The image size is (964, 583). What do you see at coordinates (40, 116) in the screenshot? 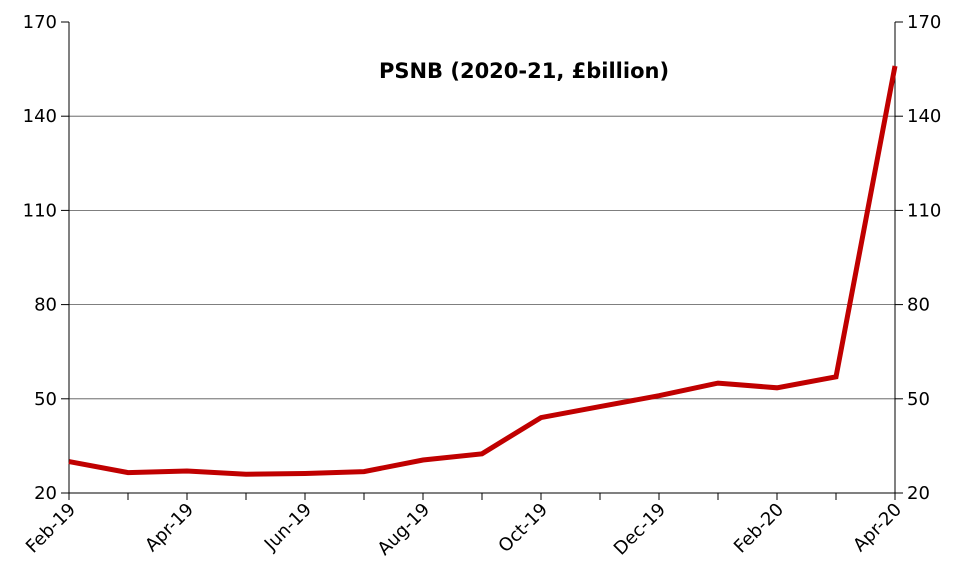
I see `y-tick-label-left: 140` at bounding box center [40, 116].